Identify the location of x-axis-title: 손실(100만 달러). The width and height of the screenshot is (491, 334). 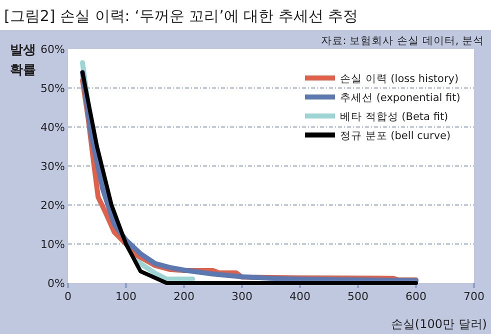
(438, 324).